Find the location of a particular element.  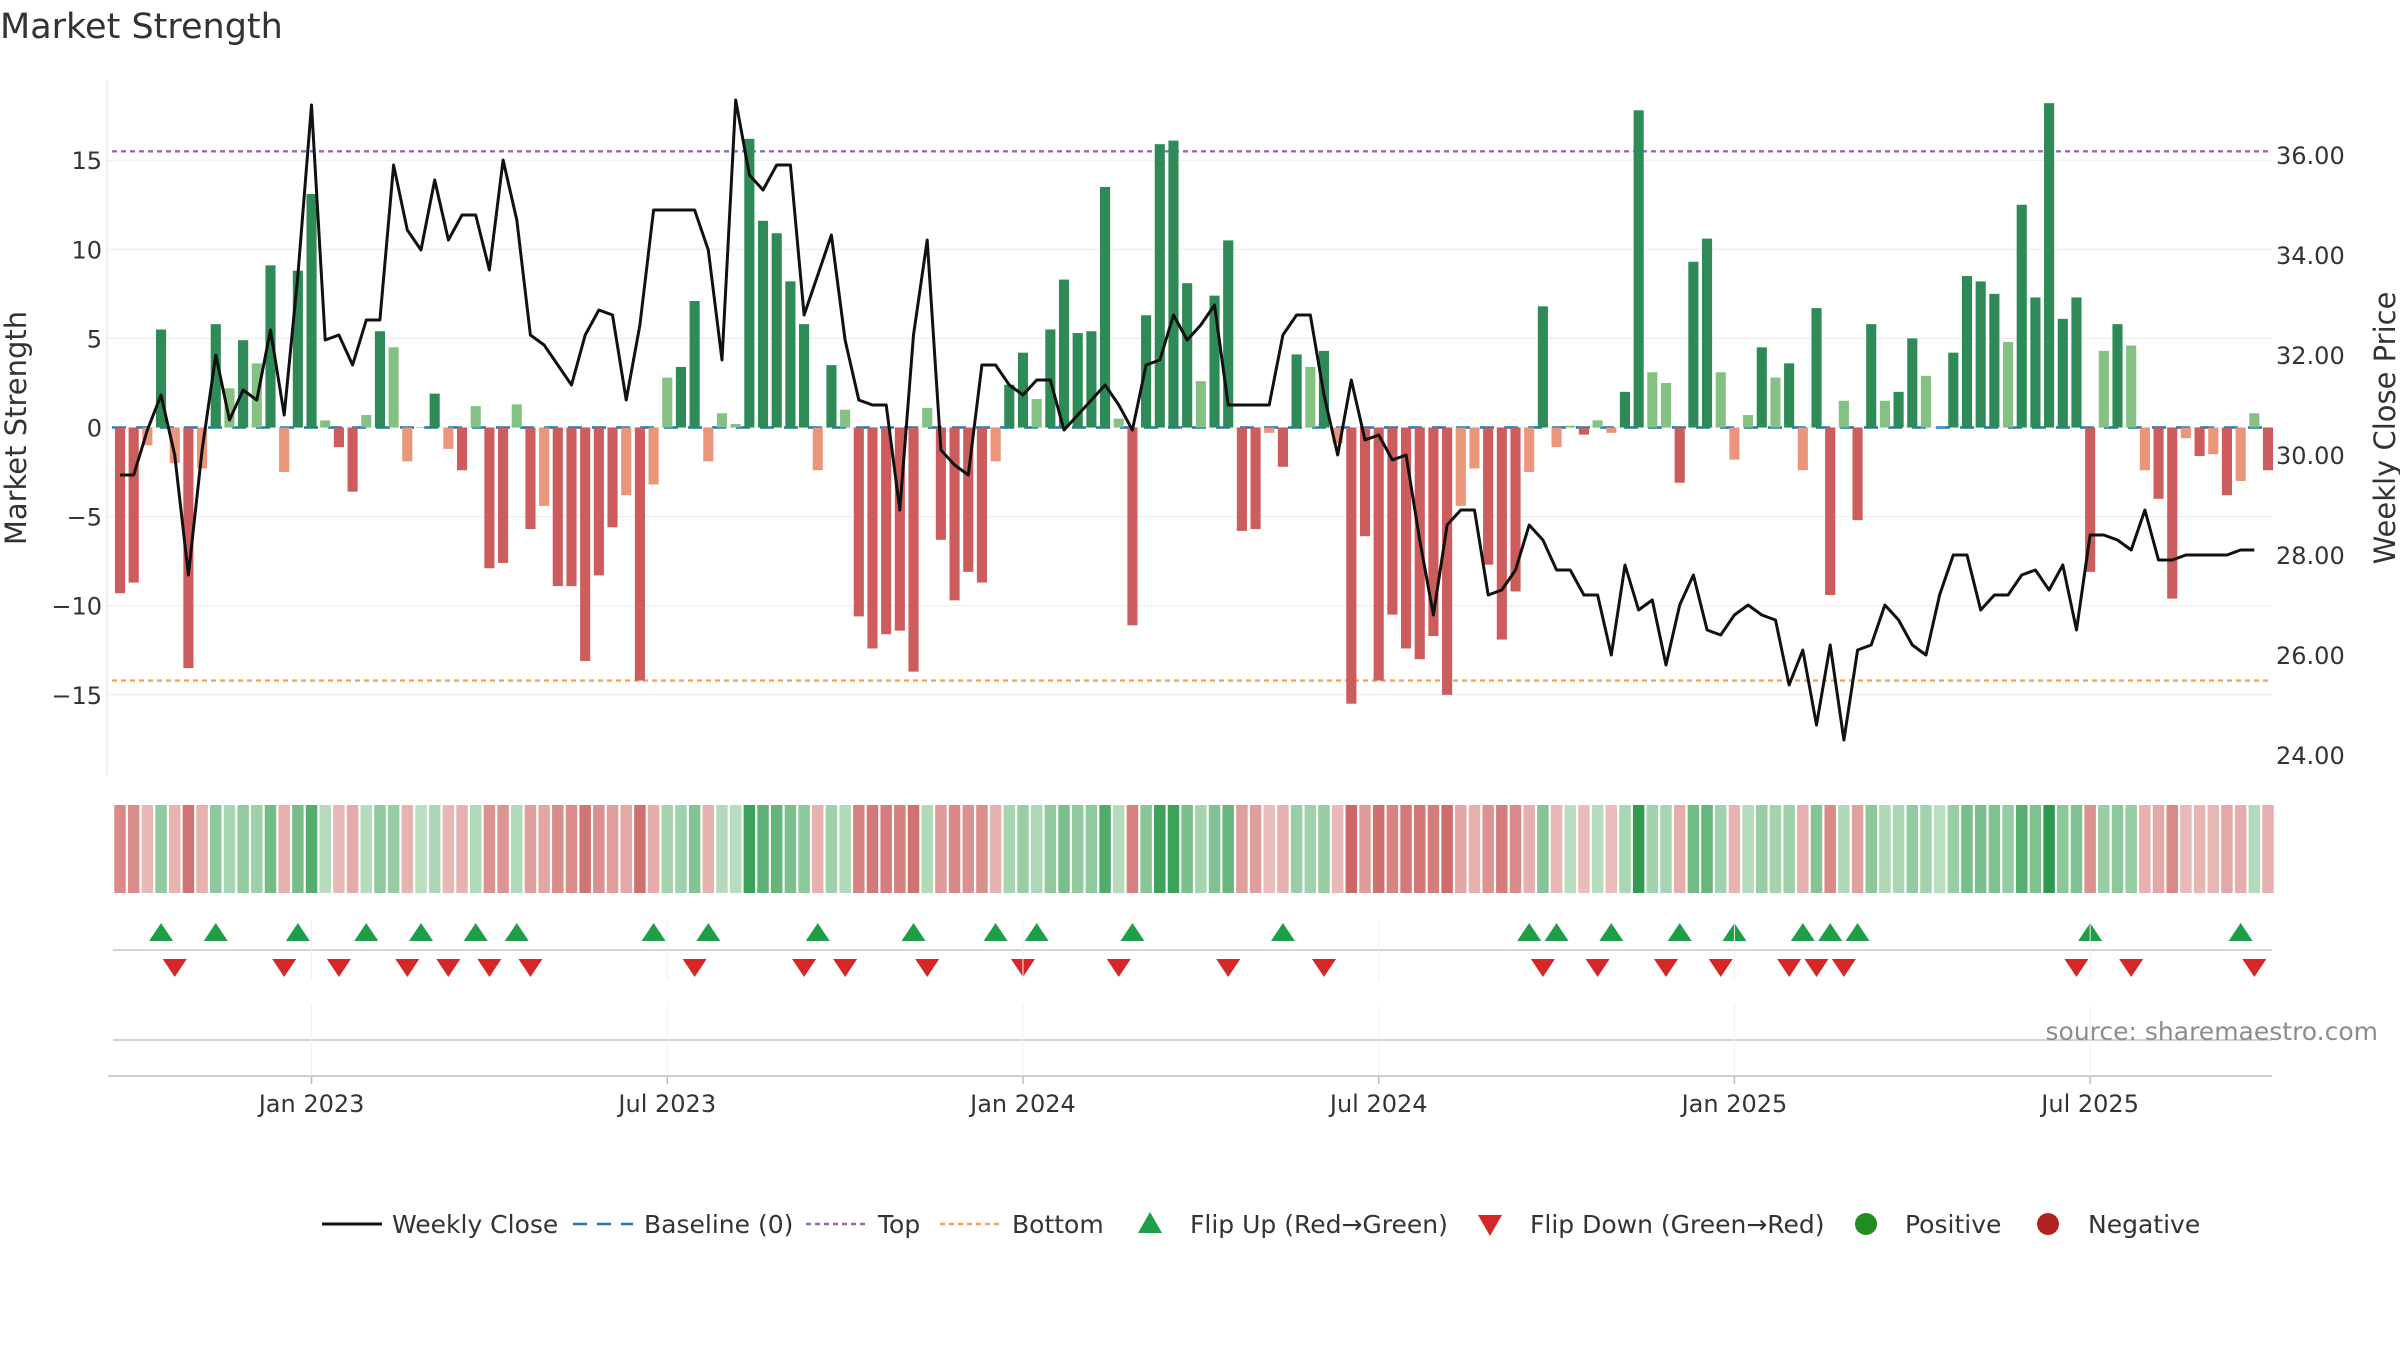

legend-negative-icon is located at coordinates (2048, 1224).